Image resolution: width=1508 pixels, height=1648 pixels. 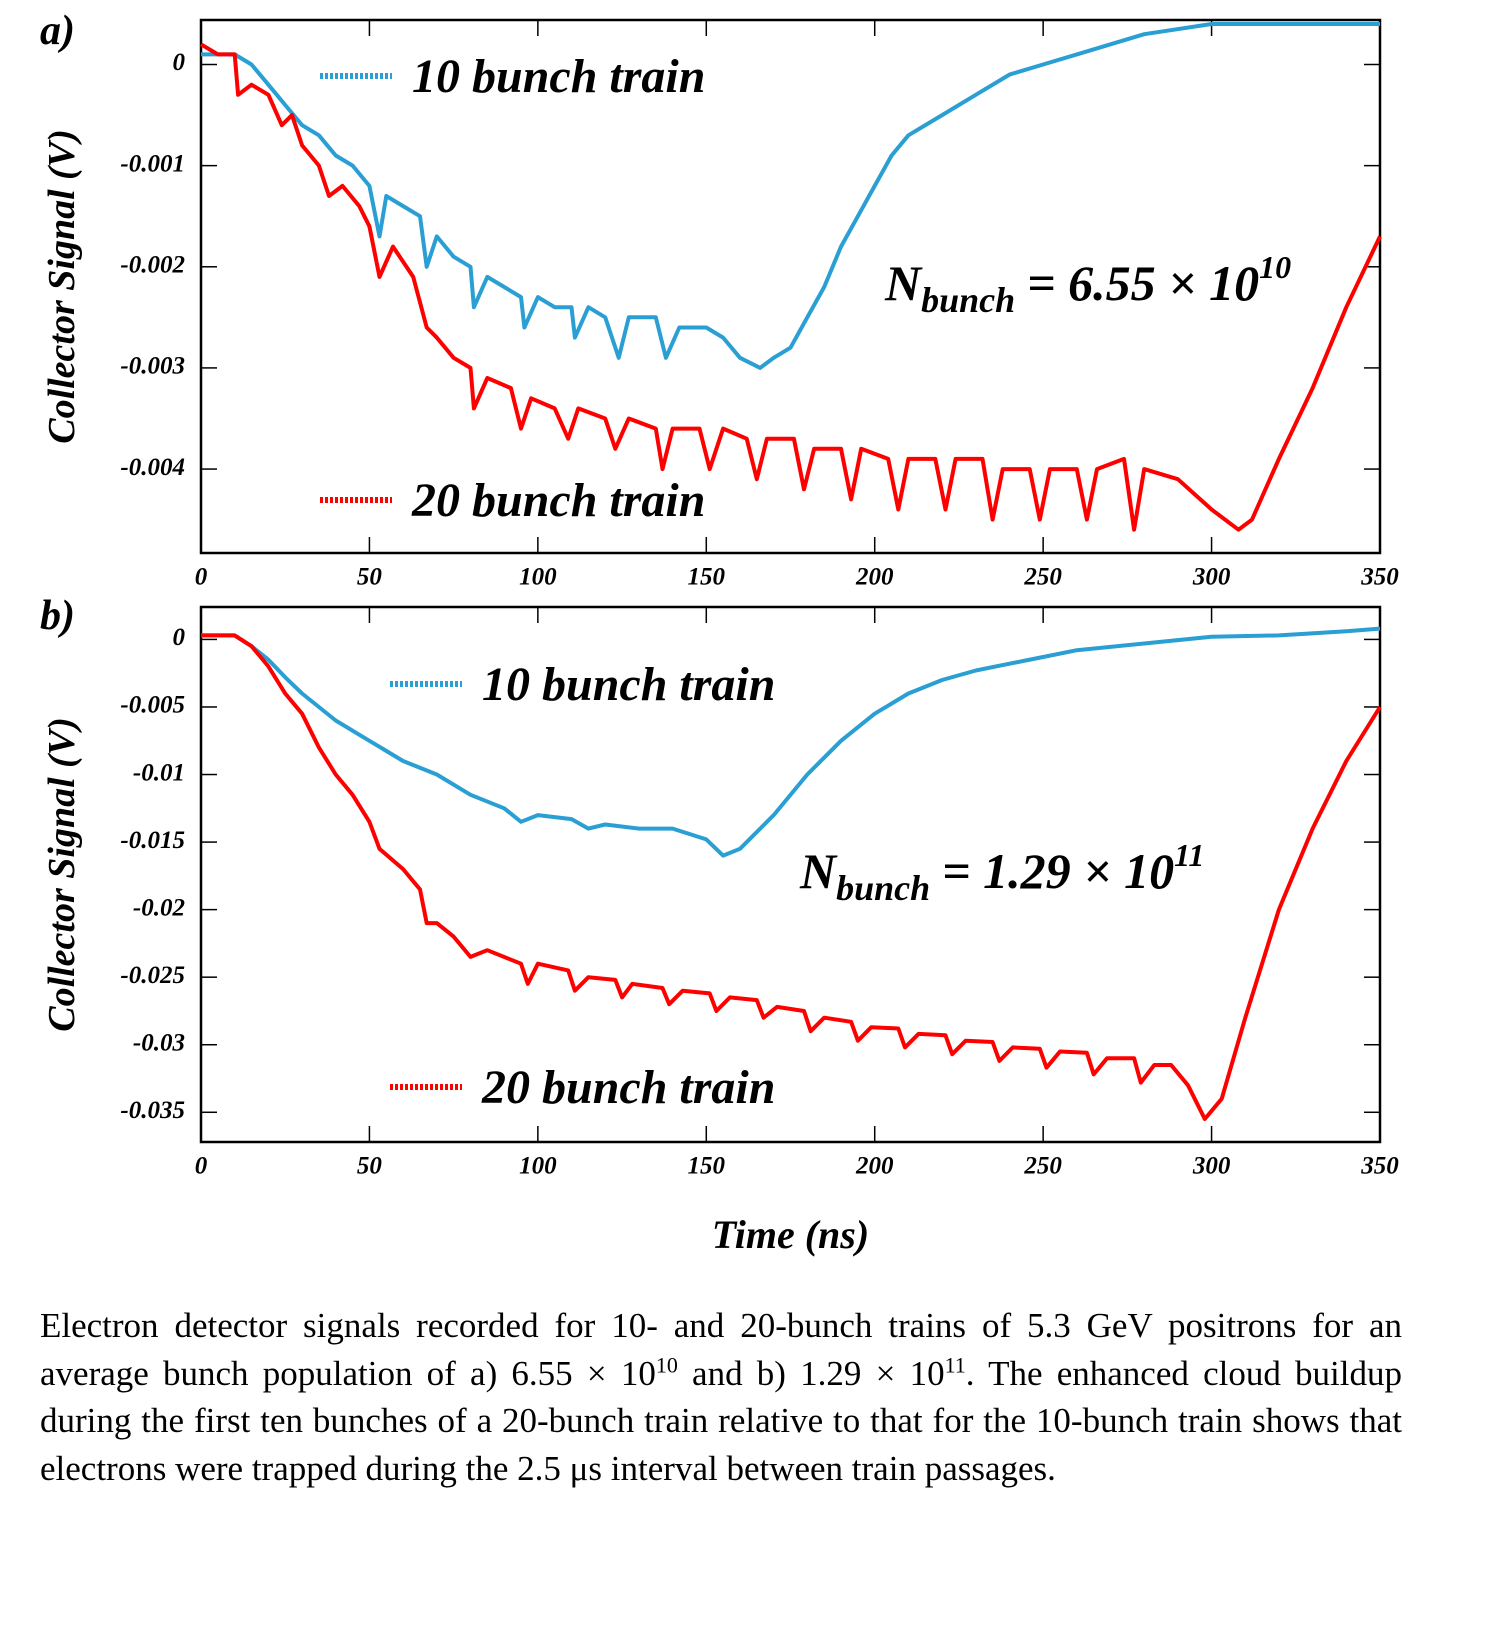 I want to click on panel-label: b), so click(x=57, y=616).